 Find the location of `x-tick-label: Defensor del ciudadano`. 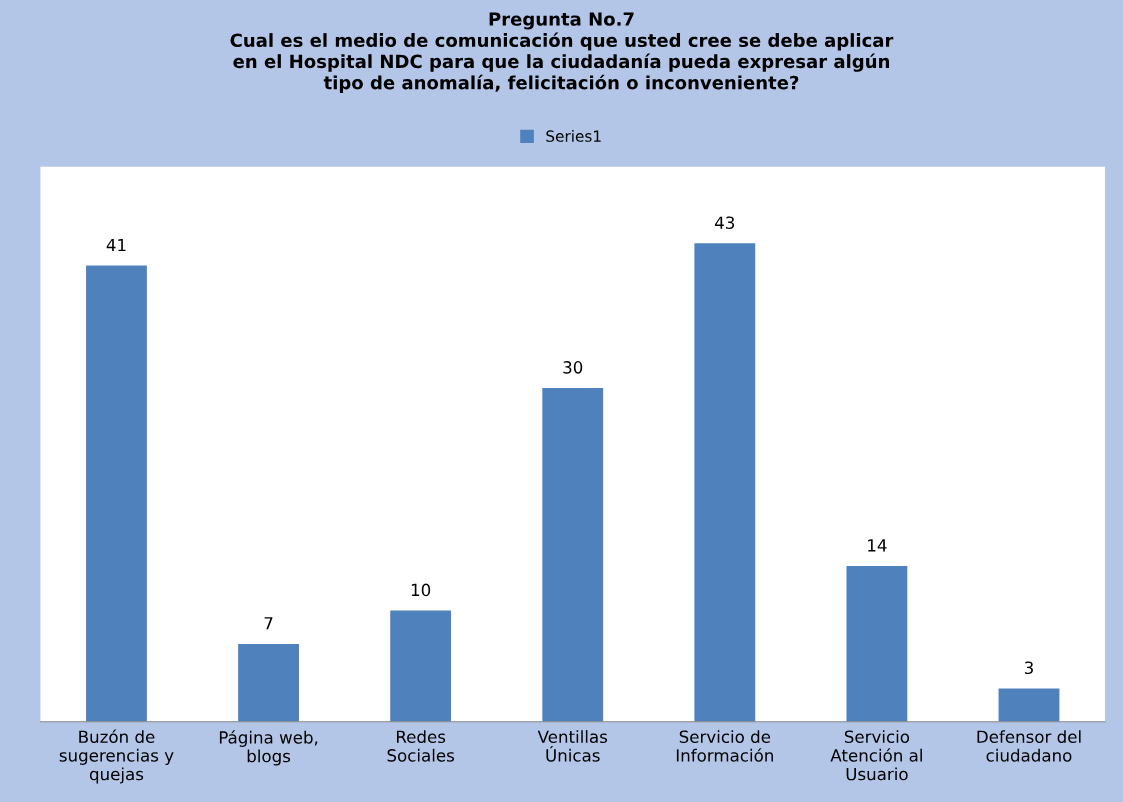

x-tick-label: Defensor del ciudadano is located at coordinates (1029, 746).